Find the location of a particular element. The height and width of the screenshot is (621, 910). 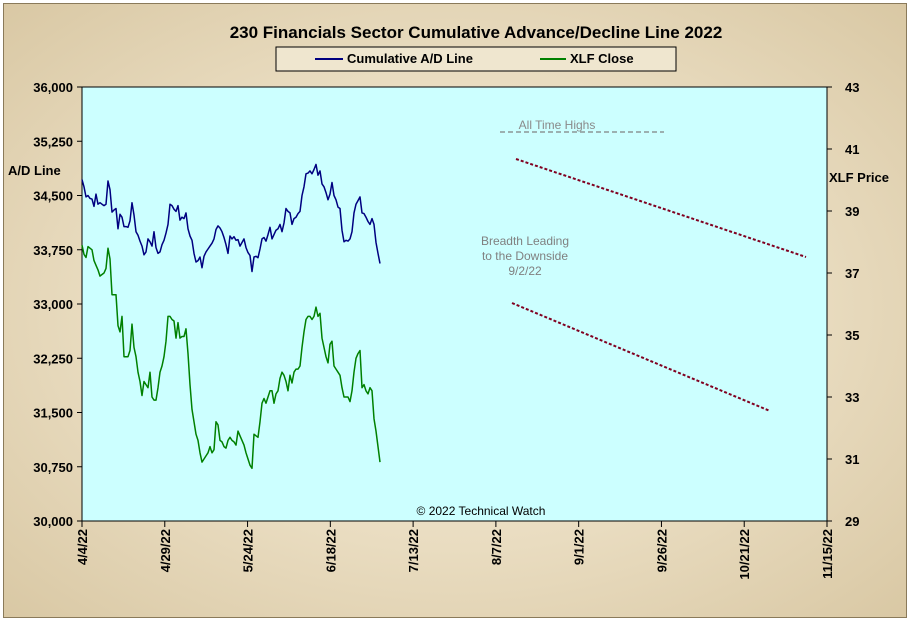

right-tick-label: 29 is located at coordinates (852, 521).